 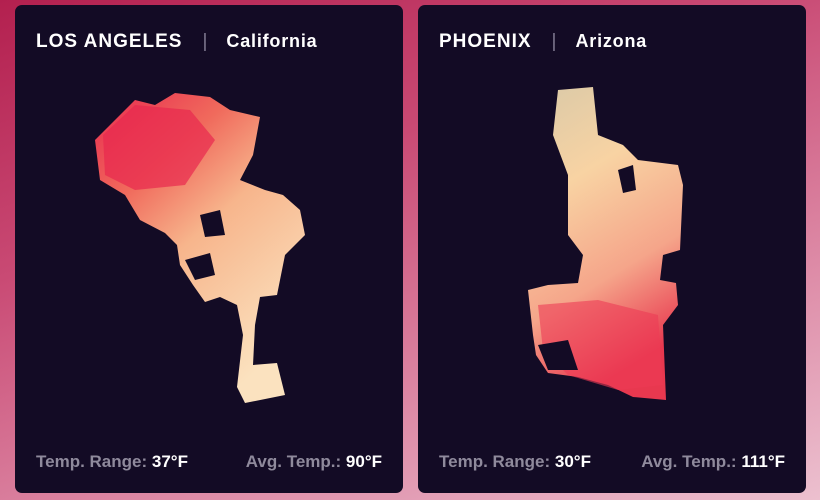 I want to click on value: 30°F, so click(x=572, y=461).